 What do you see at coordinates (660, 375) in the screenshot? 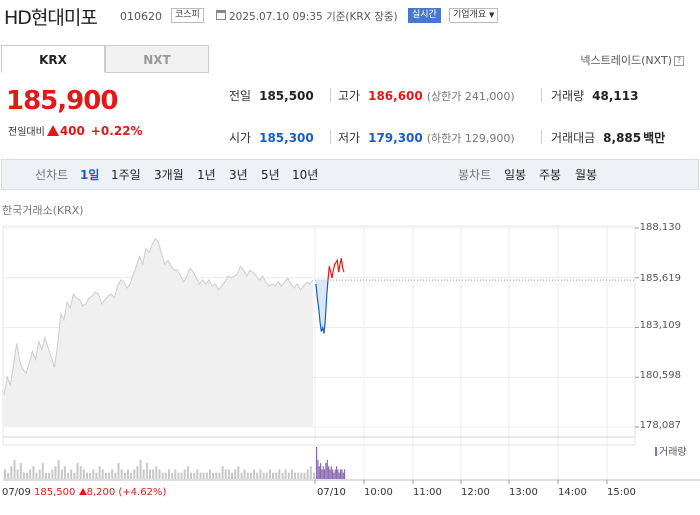
I see `y-tick-label: 180,598` at bounding box center [660, 375].